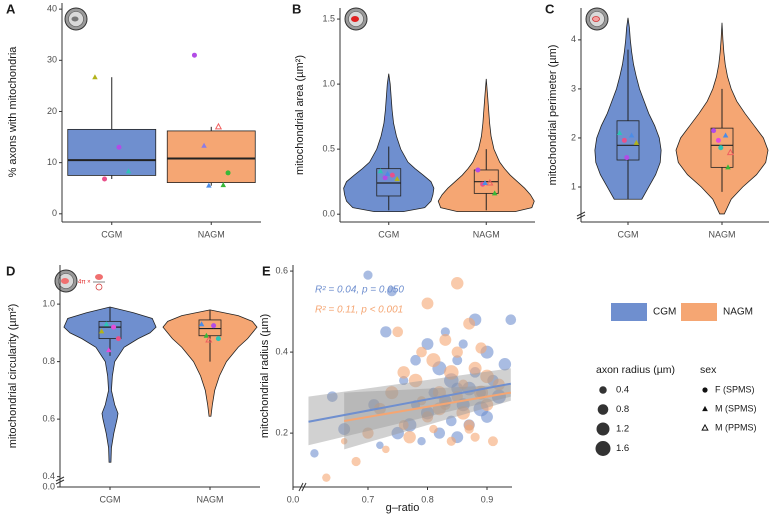 Image resolution: width=783 pixels, height=519 pixels. Describe the element at coordinates (359, 290) in the screenshot. I see `annotation: R² = 0.04, p = 0.050` at that location.